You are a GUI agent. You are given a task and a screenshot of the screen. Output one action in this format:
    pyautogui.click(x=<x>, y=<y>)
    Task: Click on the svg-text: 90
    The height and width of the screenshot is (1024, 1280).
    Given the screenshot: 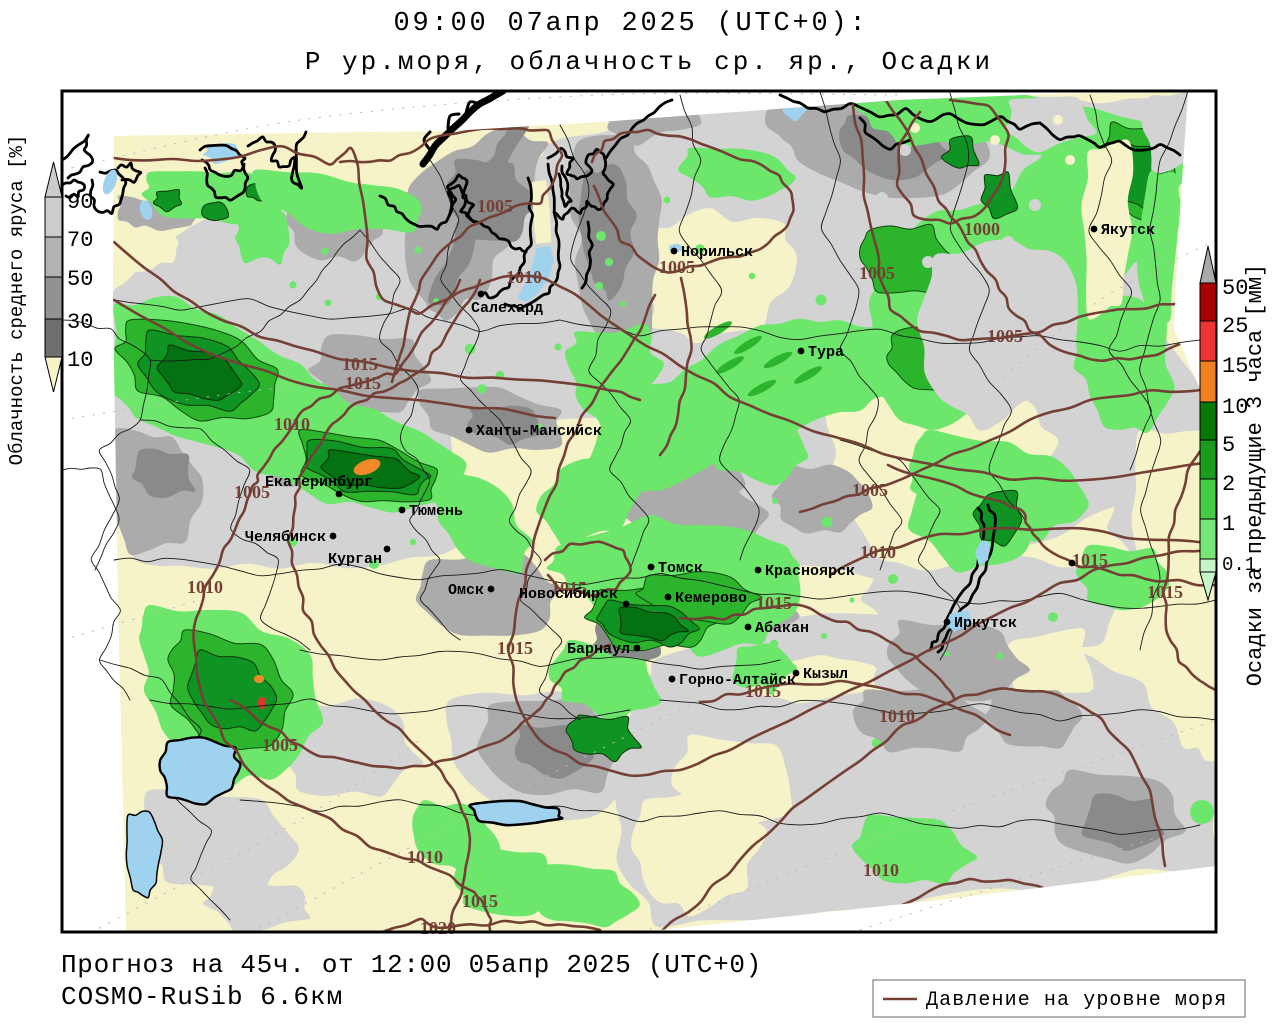 What is the action you would take?
    pyautogui.click(x=80, y=202)
    